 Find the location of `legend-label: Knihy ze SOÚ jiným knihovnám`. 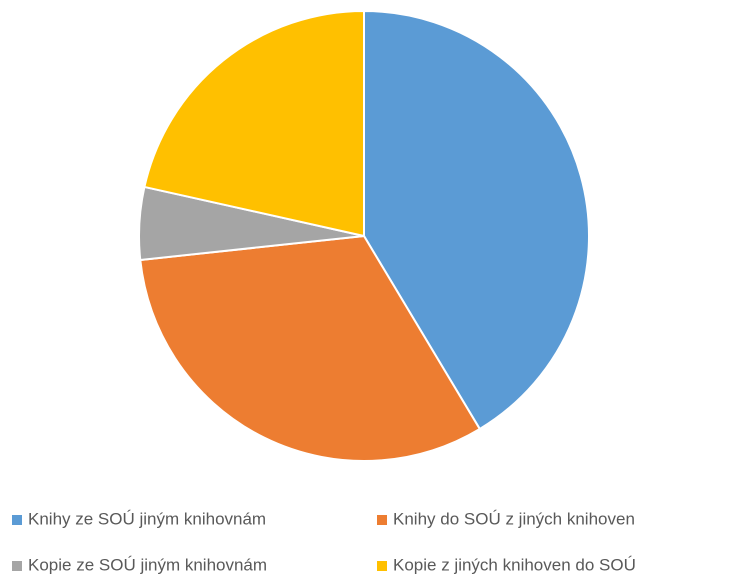

legend-label: Knihy ze SOÚ jiným knihovnám is located at coordinates (147, 518).